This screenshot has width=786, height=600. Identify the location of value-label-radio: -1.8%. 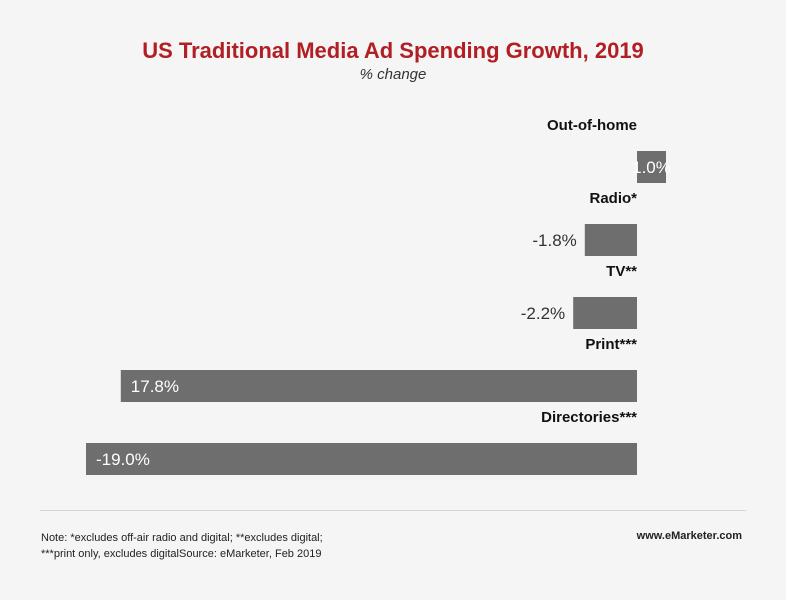
(554, 240).